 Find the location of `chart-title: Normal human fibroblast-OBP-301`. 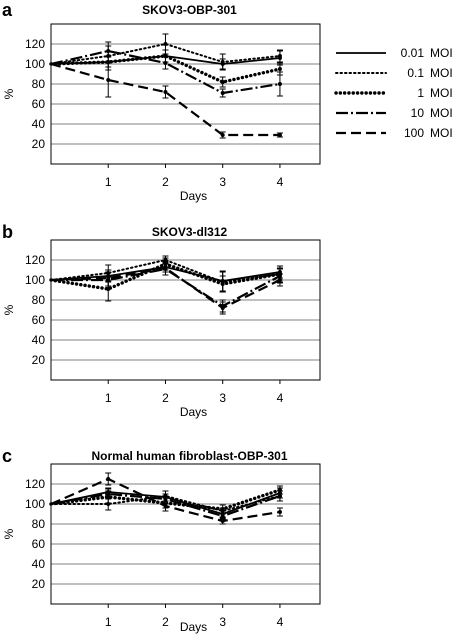

chart-title: Normal human fibroblast-OBP-301 is located at coordinates (189, 456).